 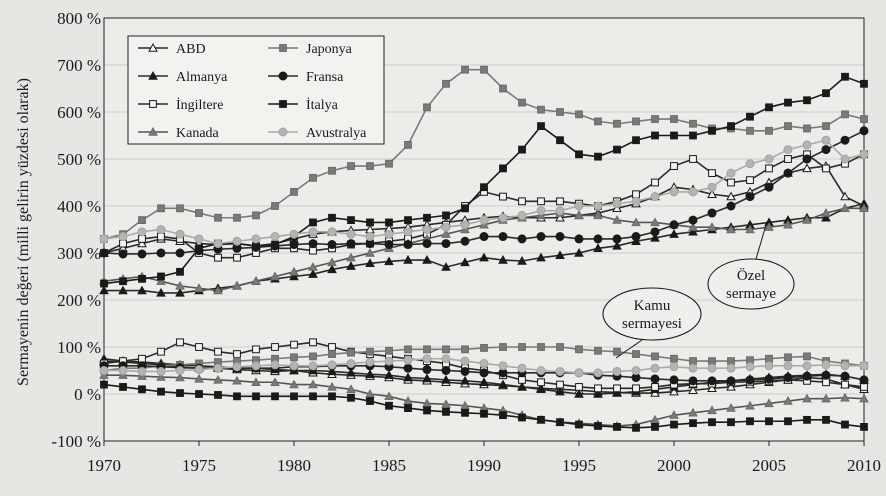 I want to click on annotation-text: Kamu, so click(x=652, y=306).